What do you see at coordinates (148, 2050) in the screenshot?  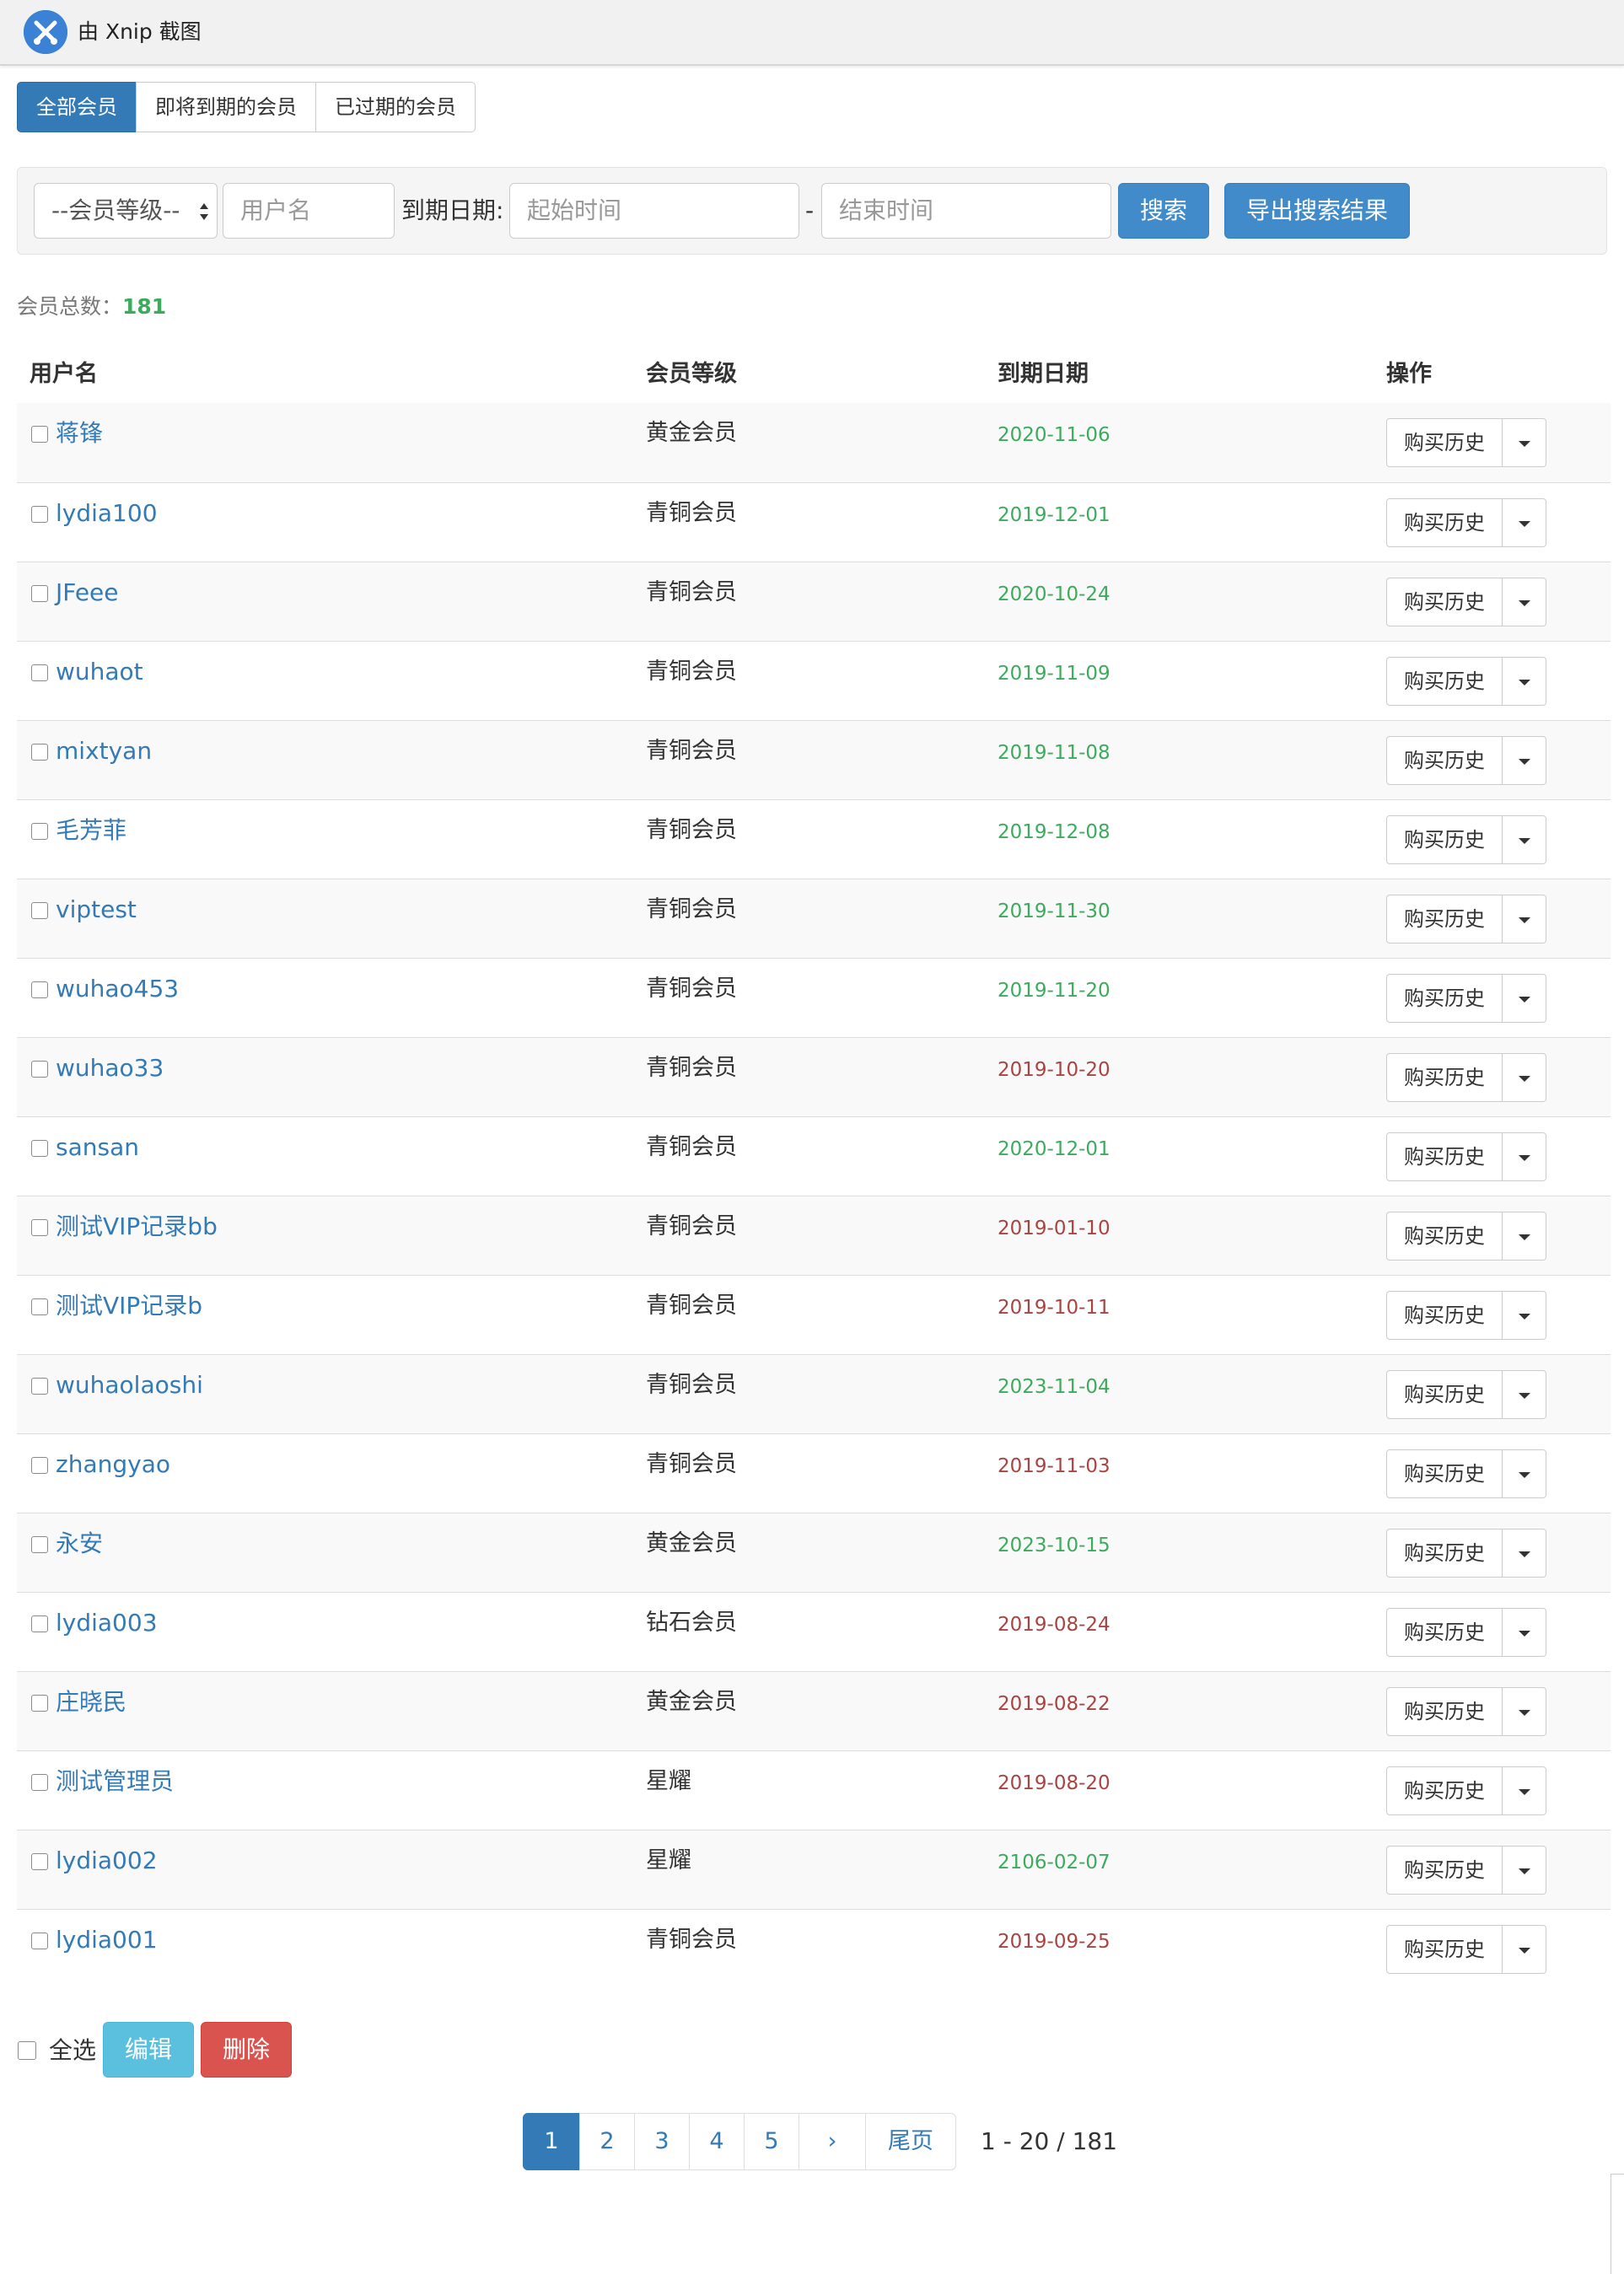 I see `edit-button: 编辑` at bounding box center [148, 2050].